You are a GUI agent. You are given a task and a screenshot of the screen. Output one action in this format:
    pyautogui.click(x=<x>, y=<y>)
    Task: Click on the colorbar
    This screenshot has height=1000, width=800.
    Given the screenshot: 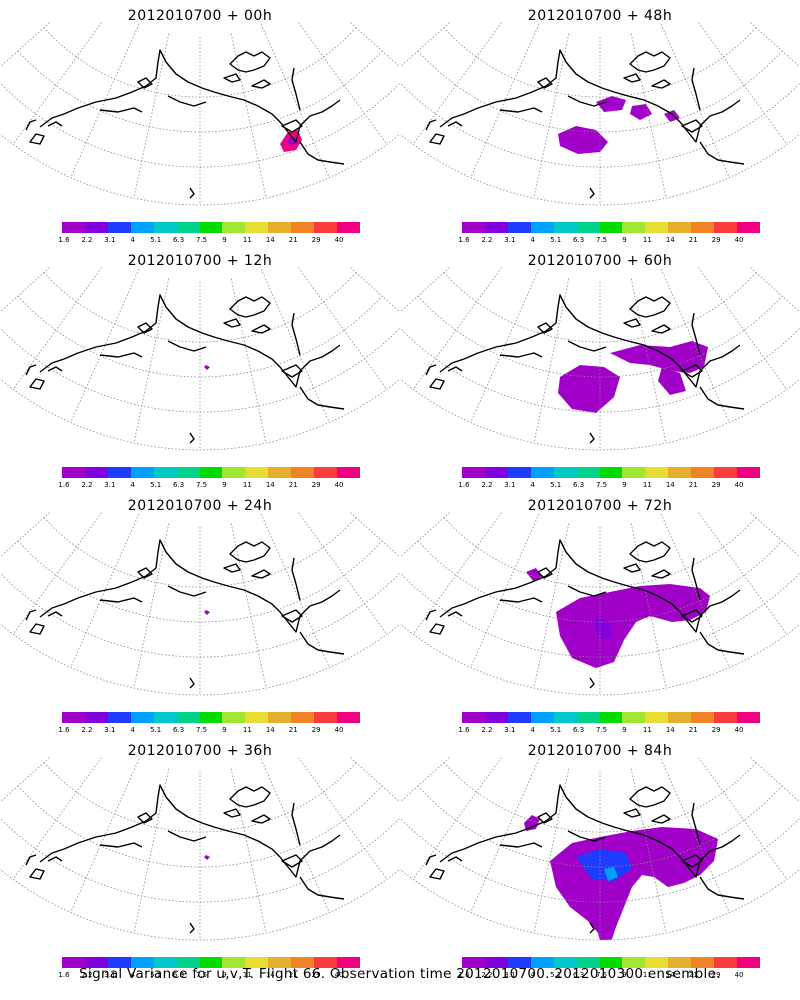 What is the action you would take?
    pyautogui.click(x=611, y=962)
    